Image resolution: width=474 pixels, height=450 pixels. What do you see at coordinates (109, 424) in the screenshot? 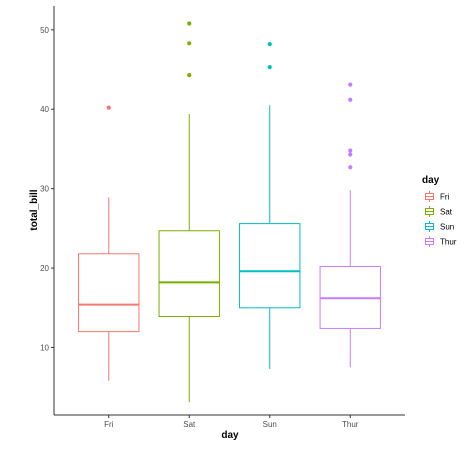
I see `x-tick-label: Fri` at bounding box center [109, 424].